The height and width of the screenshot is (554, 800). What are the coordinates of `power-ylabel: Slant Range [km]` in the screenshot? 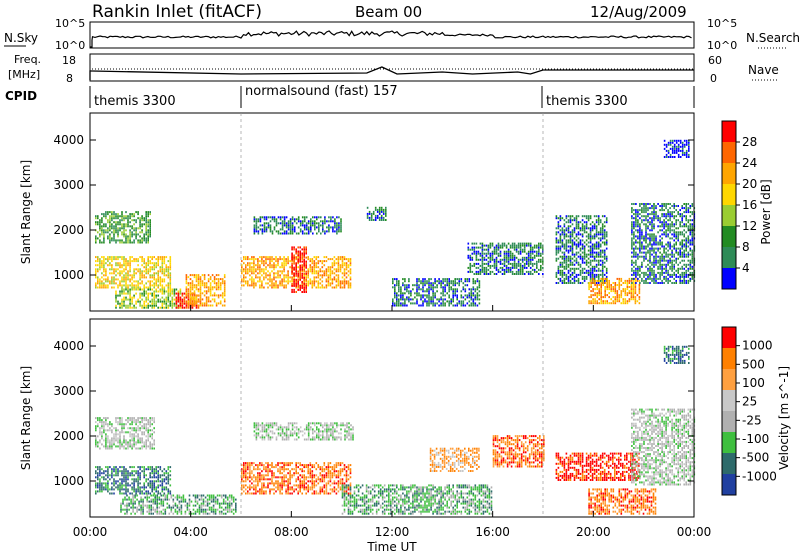 It's located at (26, 212).